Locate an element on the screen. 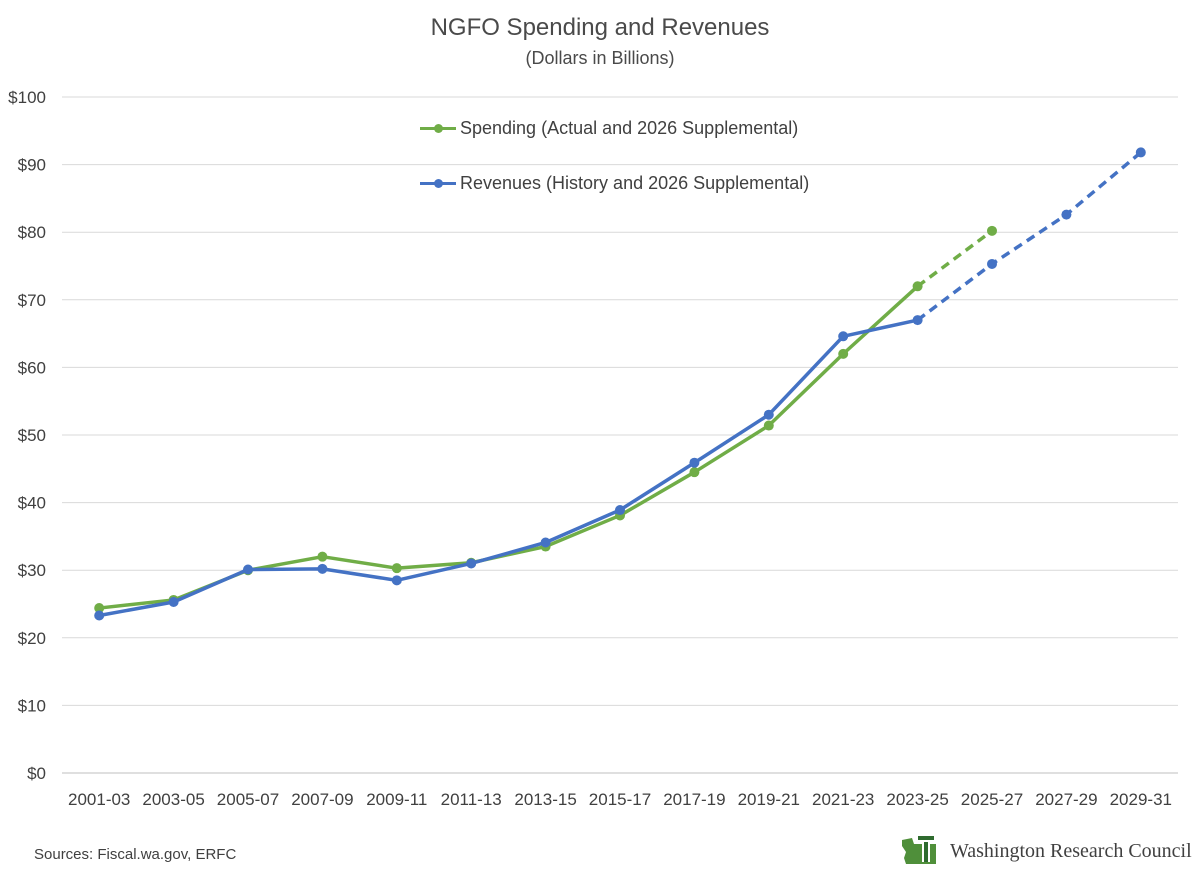 Image resolution: width=1200 pixels, height=873 pixels. legend-swatch-spending is located at coordinates (438, 128).